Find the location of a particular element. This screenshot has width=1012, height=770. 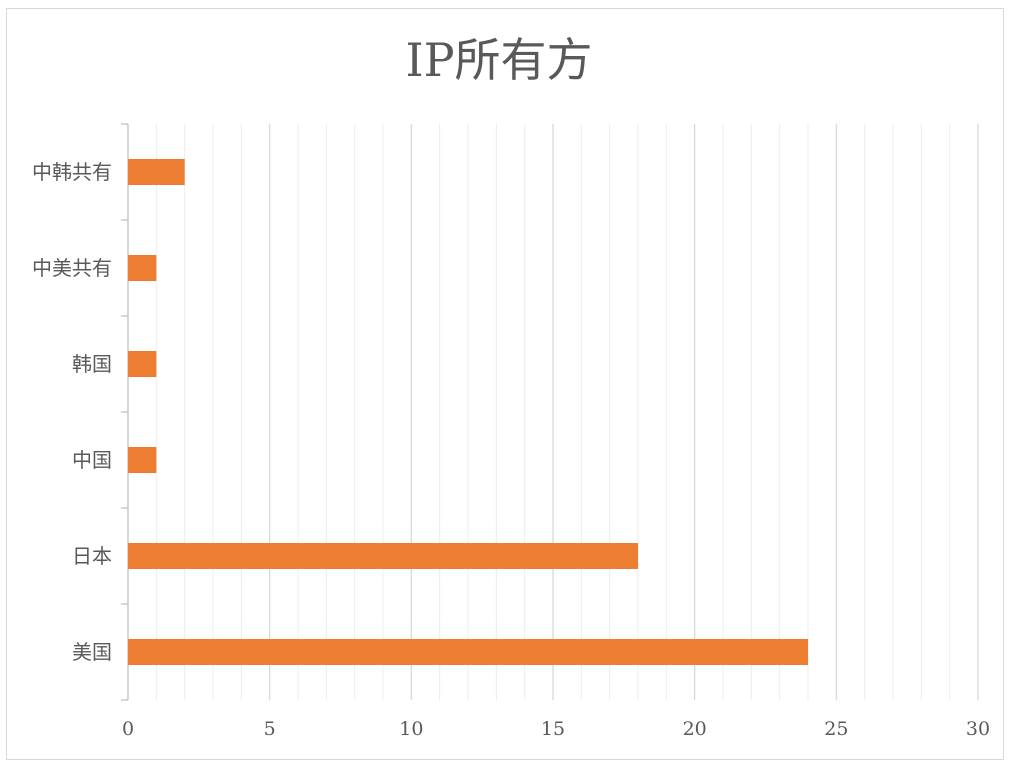

y-category-label: 中国 is located at coordinates (92, 460).